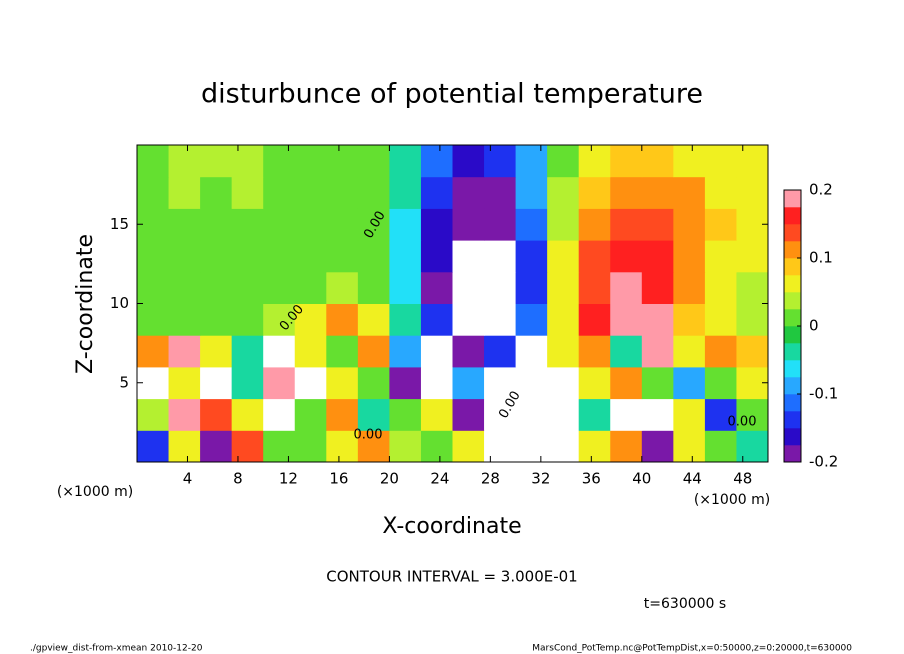 Image resolution: width=904 pixels, height=654 pixels. What do you see at coordinates (116, 649) in the screenshot?
I see `footer-left: ./gpview_dist-from-xmean 2010-12-20` at bounding box center [116, 649].